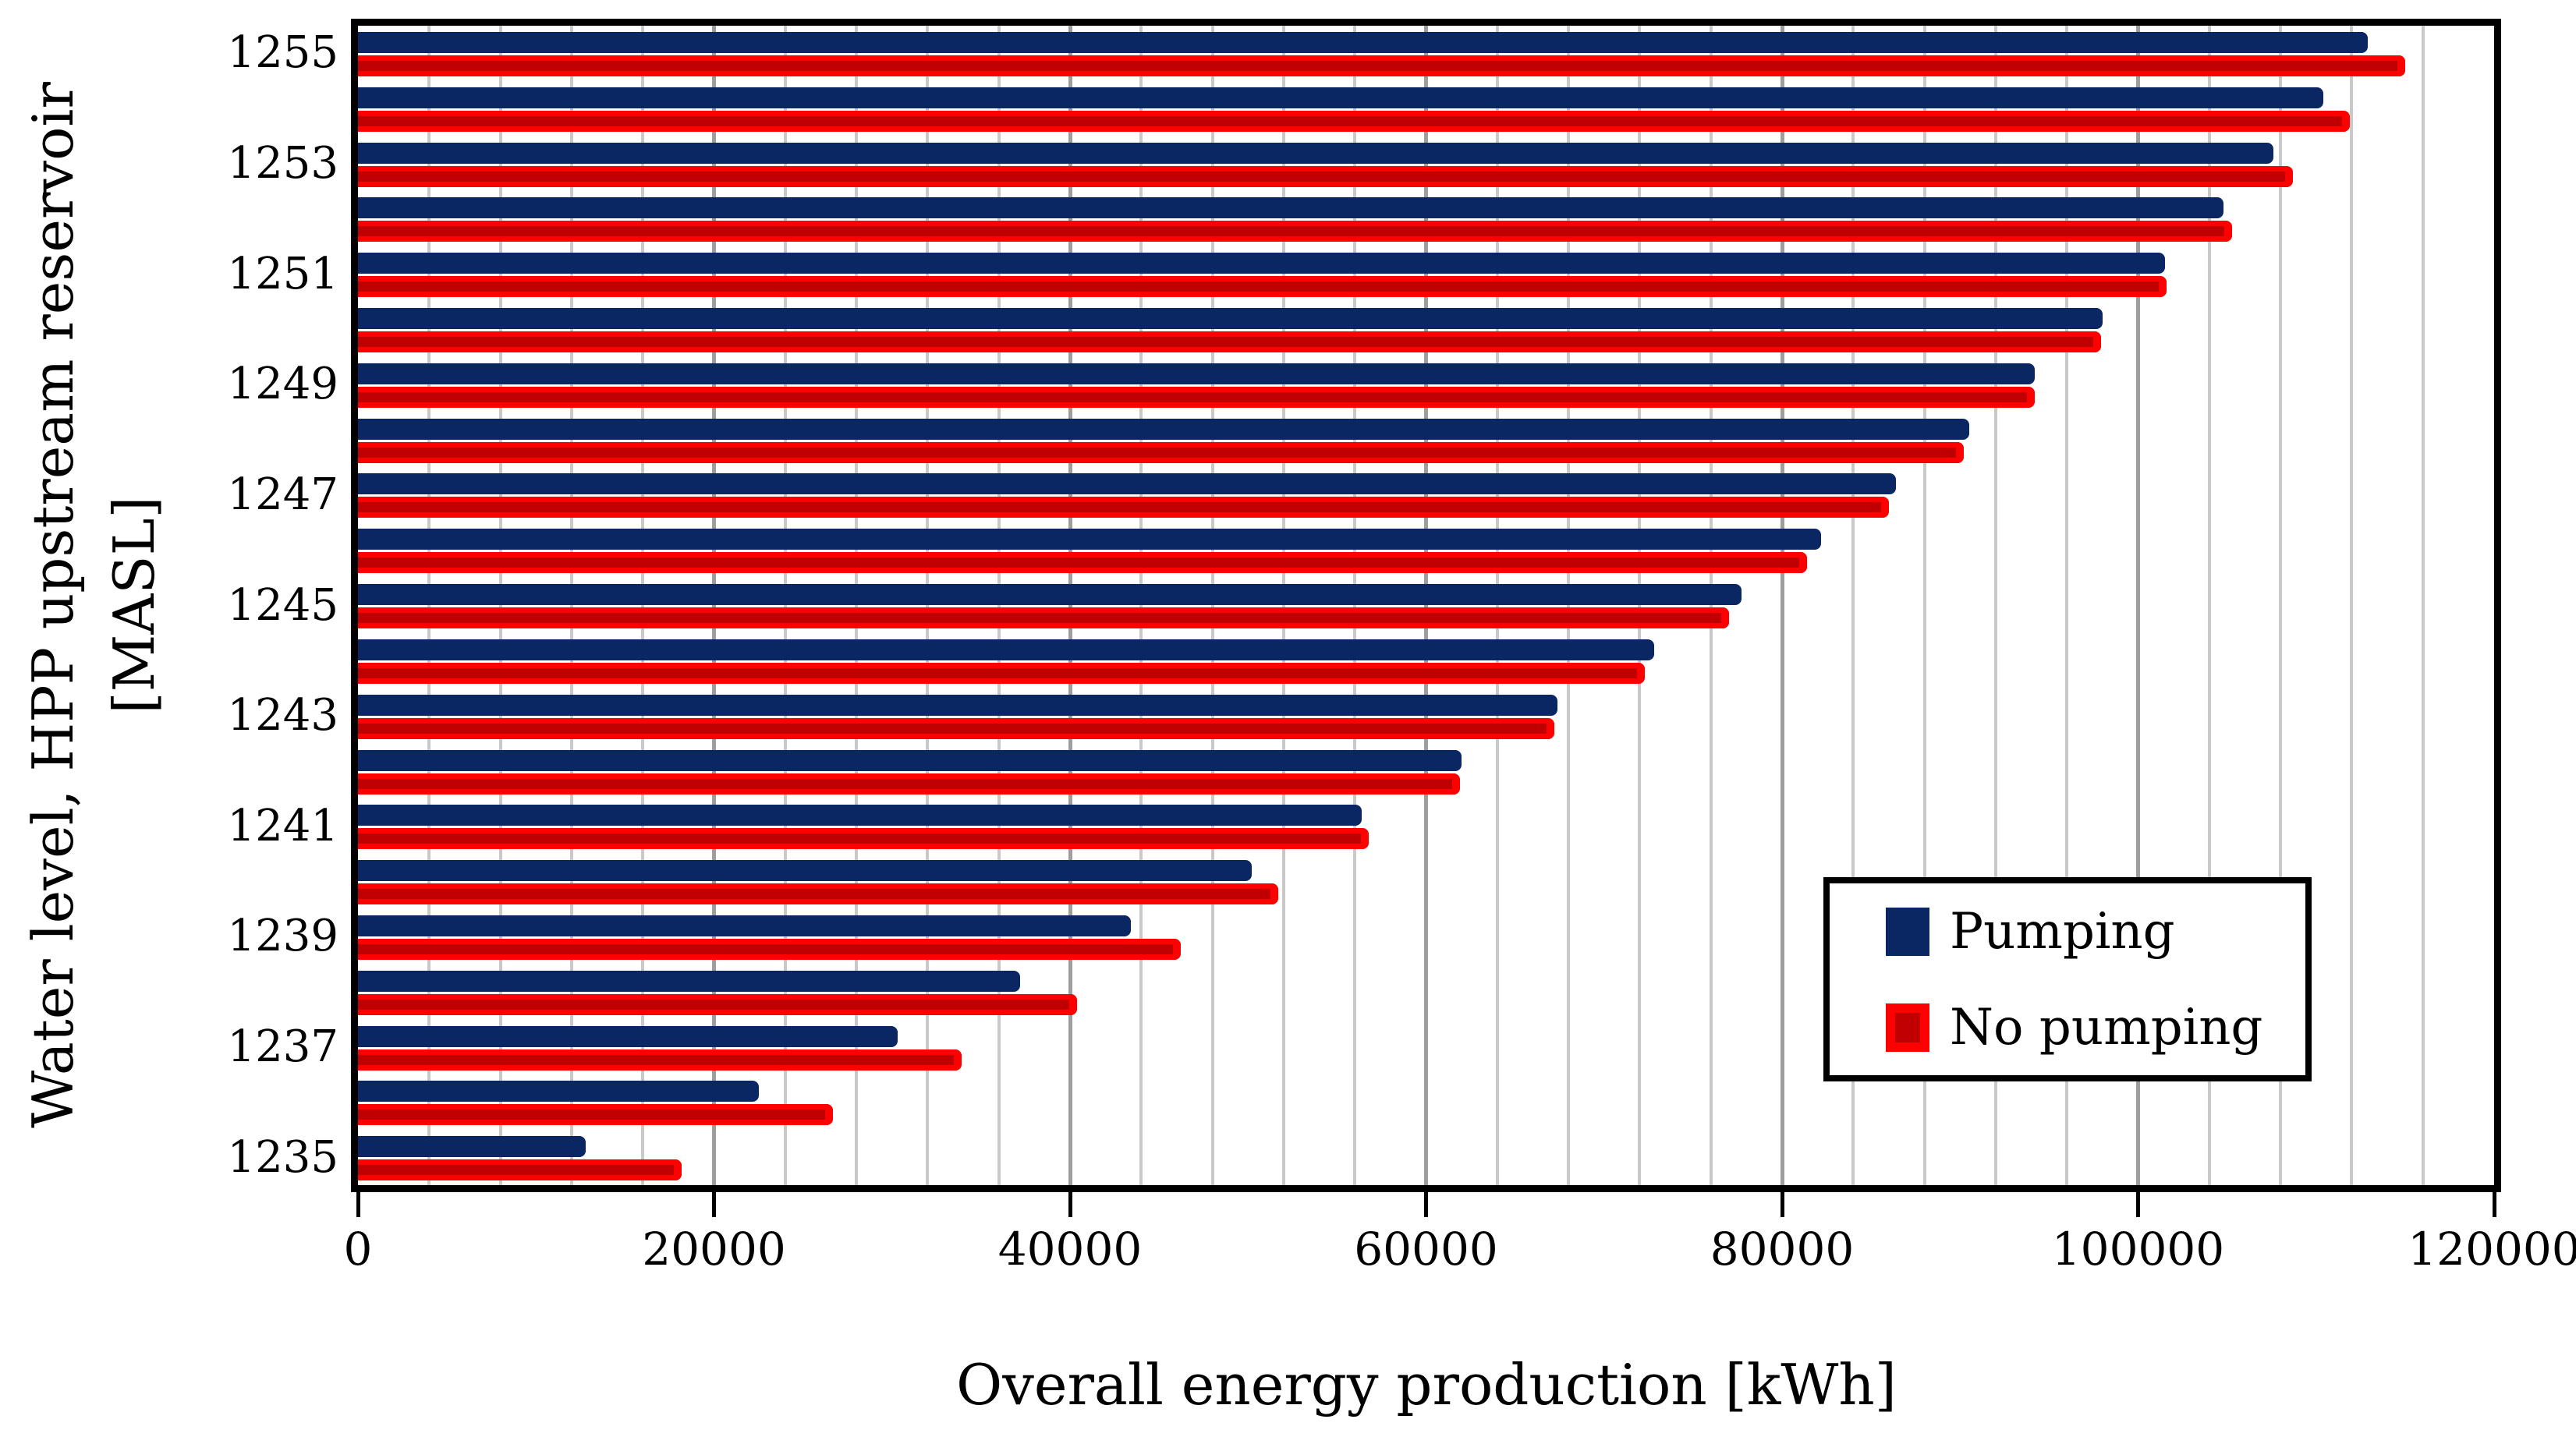 The image size is (2576, 1444). What do you see at coordinates (282, 273) in the screenshot?
I see `y-tick-label-1251: 1251` at bounding box center [282, 273].